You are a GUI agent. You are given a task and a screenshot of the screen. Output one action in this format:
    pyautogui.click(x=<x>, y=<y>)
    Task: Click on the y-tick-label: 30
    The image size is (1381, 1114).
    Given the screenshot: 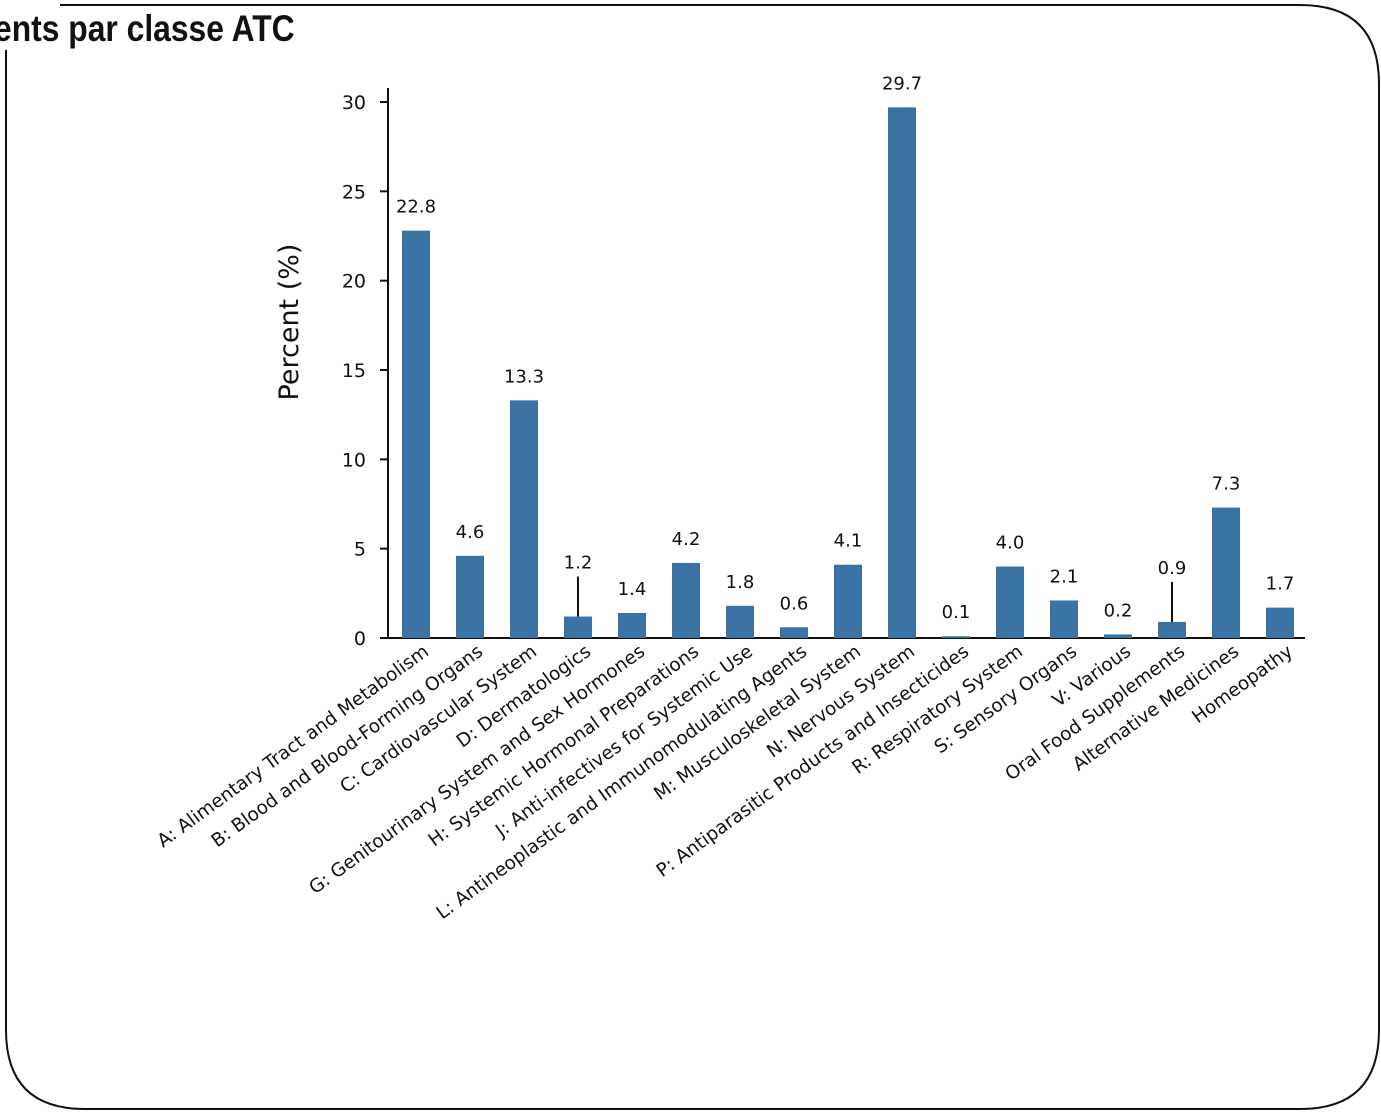 What is the action you would take?
    pyautogui.click(x=354, y=103)
    